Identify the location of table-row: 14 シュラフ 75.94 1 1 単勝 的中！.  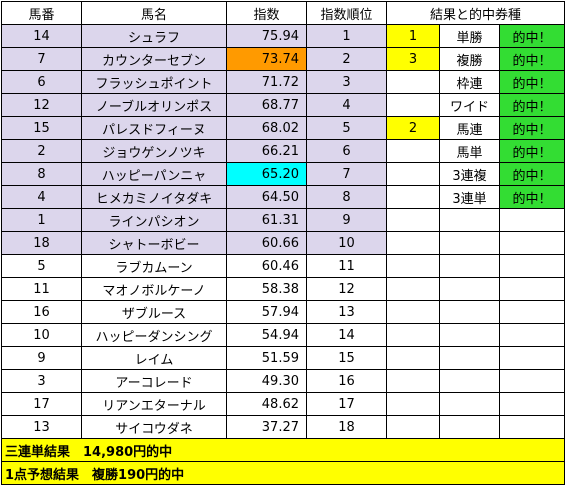
(283, 36).